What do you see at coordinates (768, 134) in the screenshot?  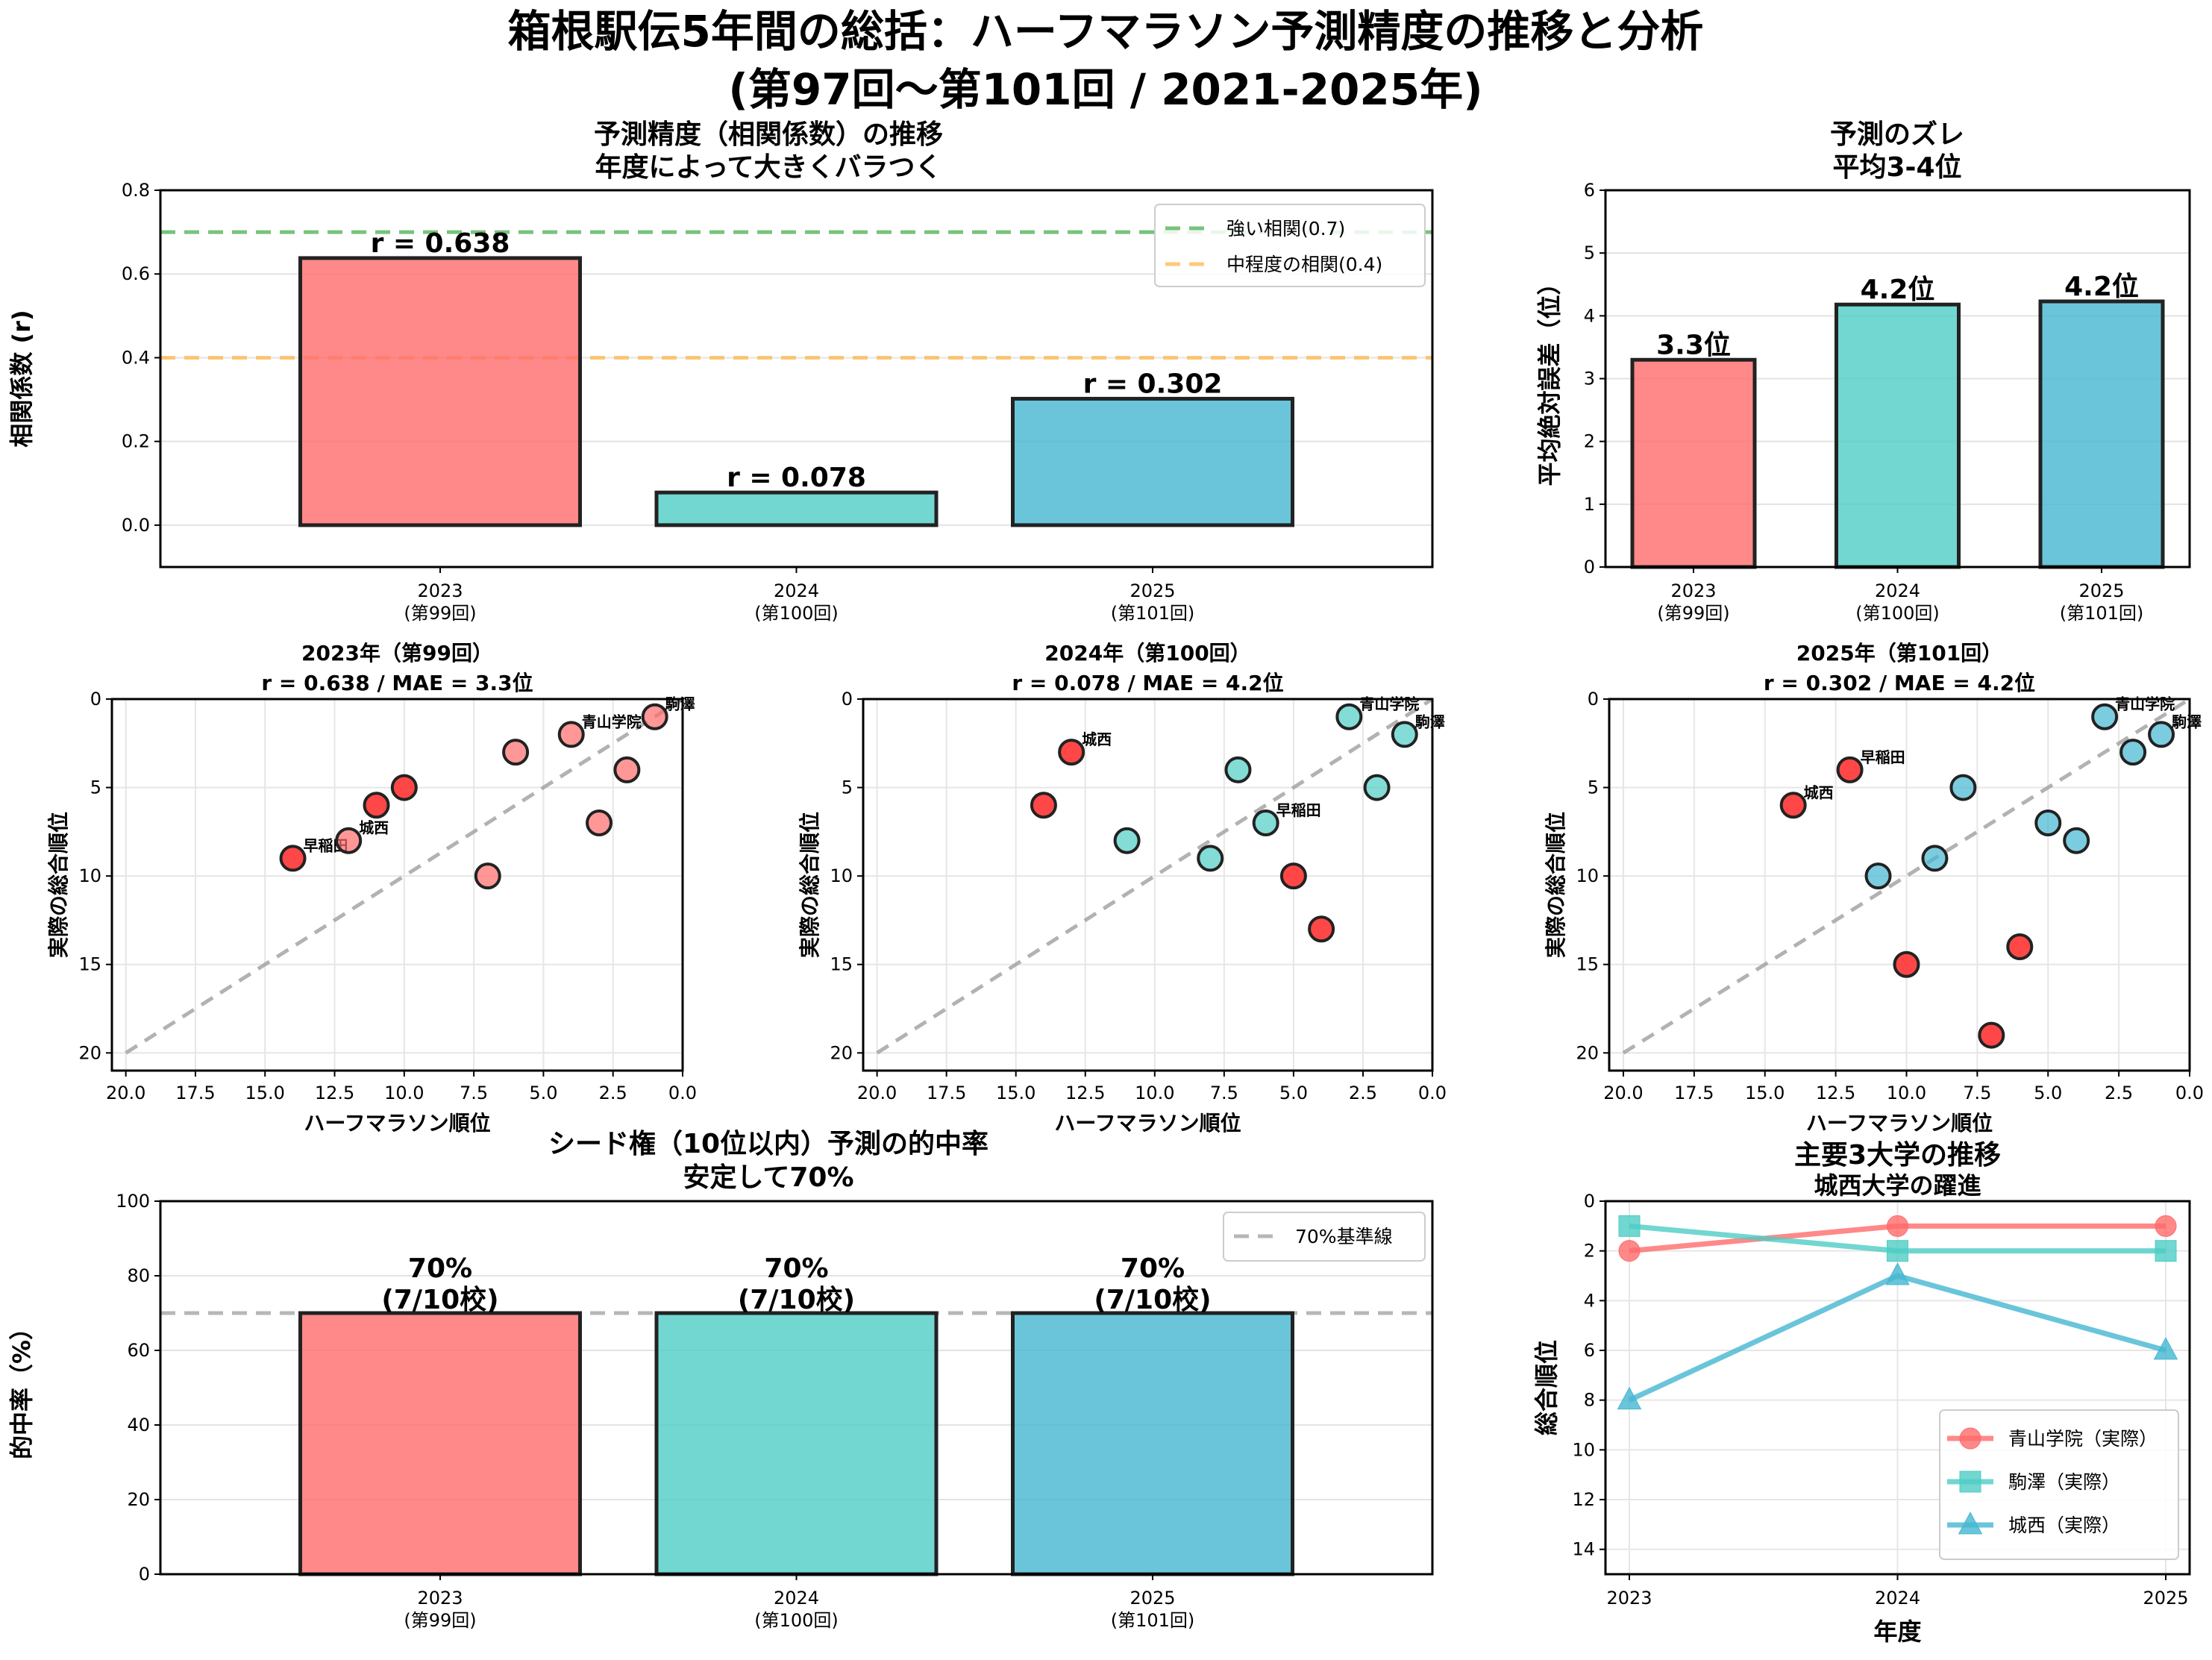 I see `chart-title: 予測精度（相関係数）の推移` at bounding box center [768, 134].